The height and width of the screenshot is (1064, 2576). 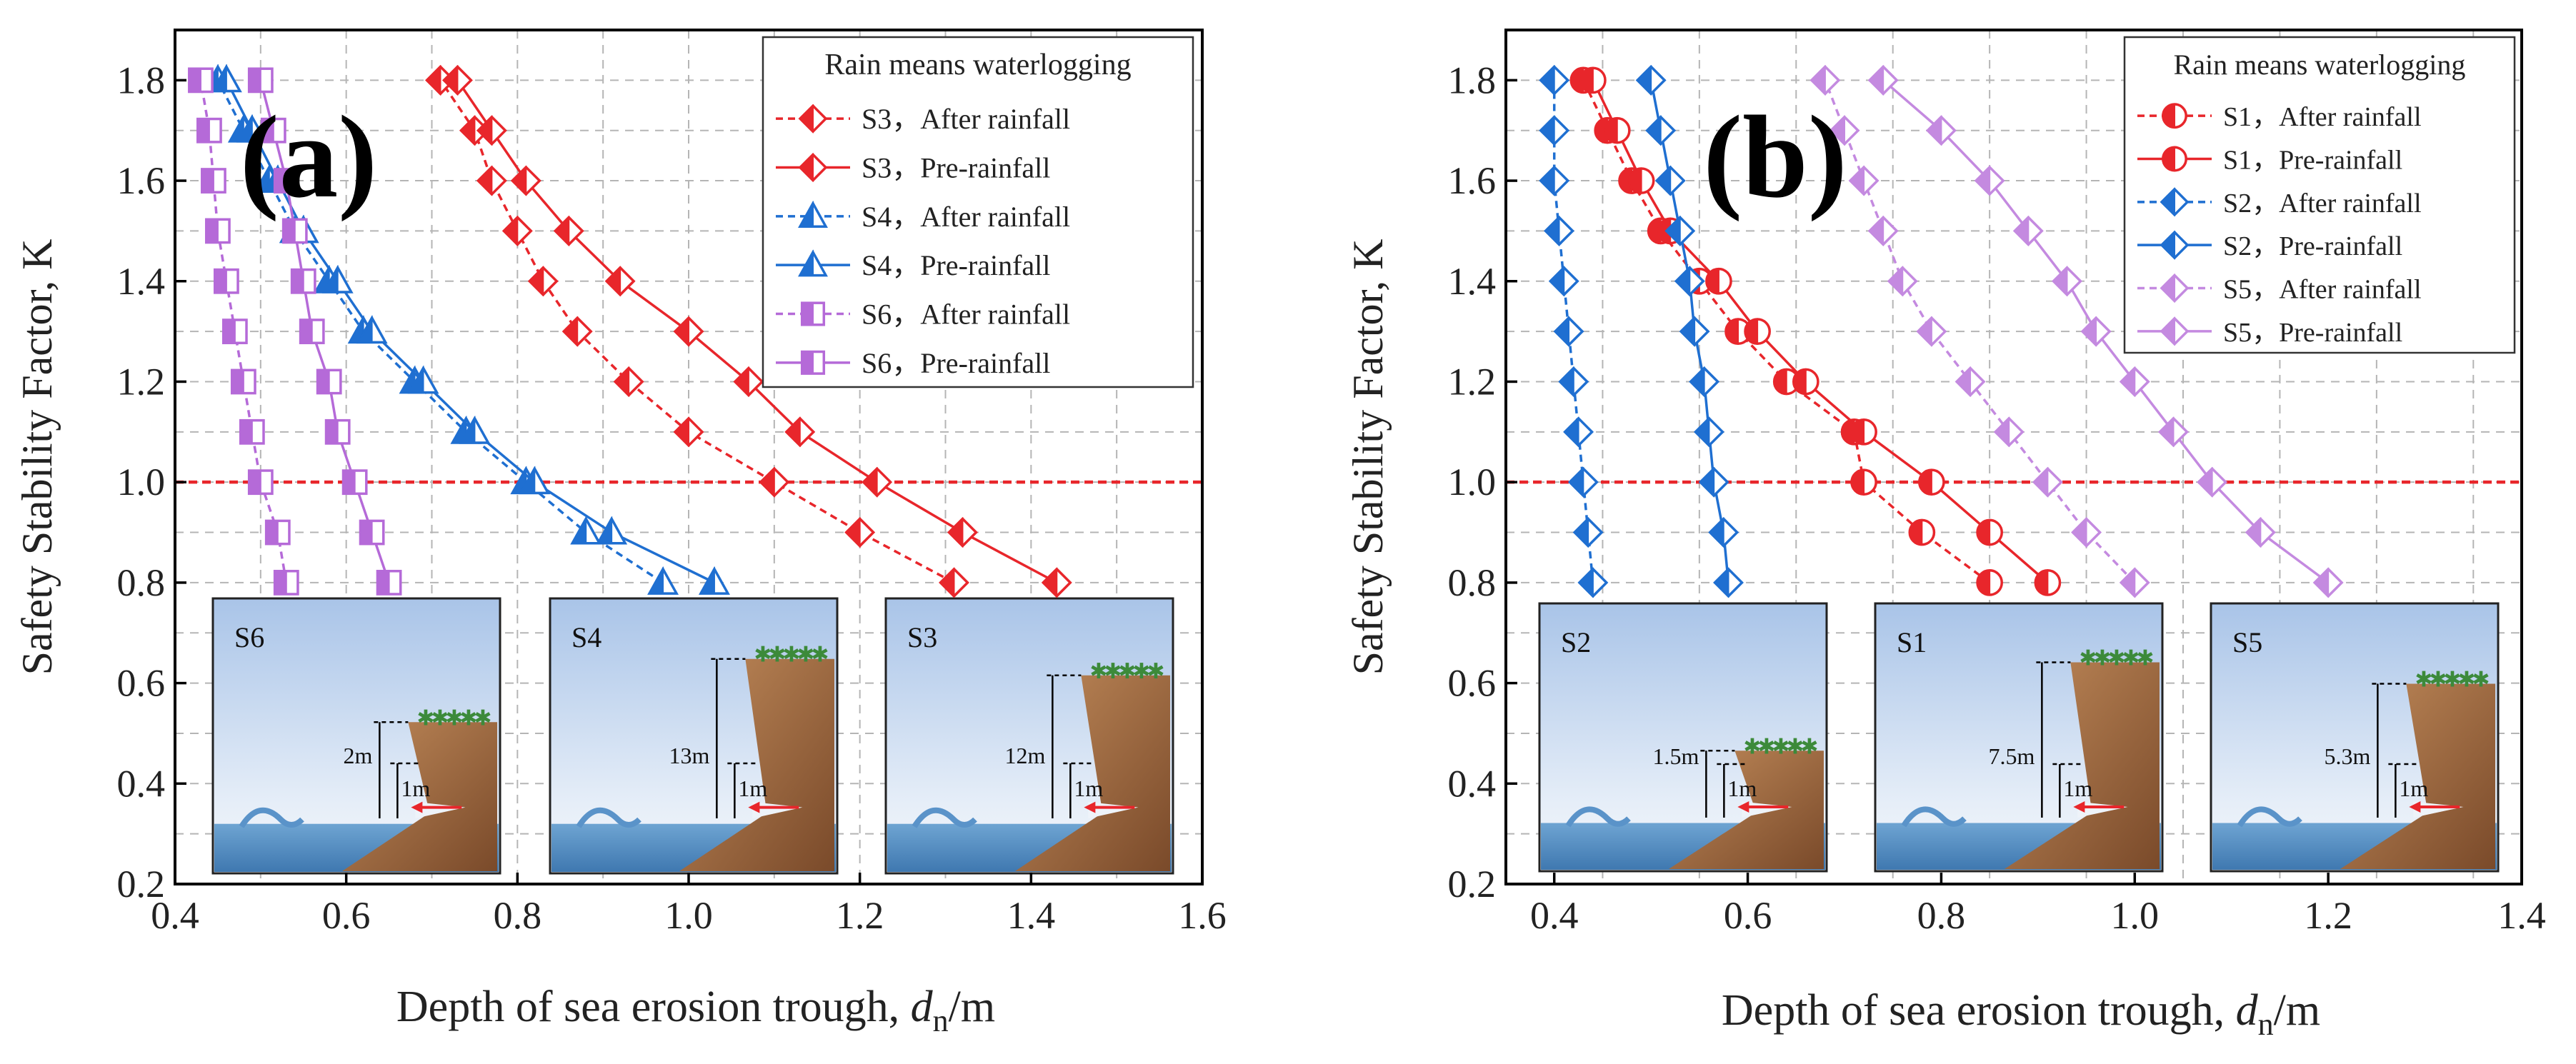 What do you see at coordinates (1024, 755) in the screenshot?
I see `height-label: 12m` at bounding box center [1024, 755].